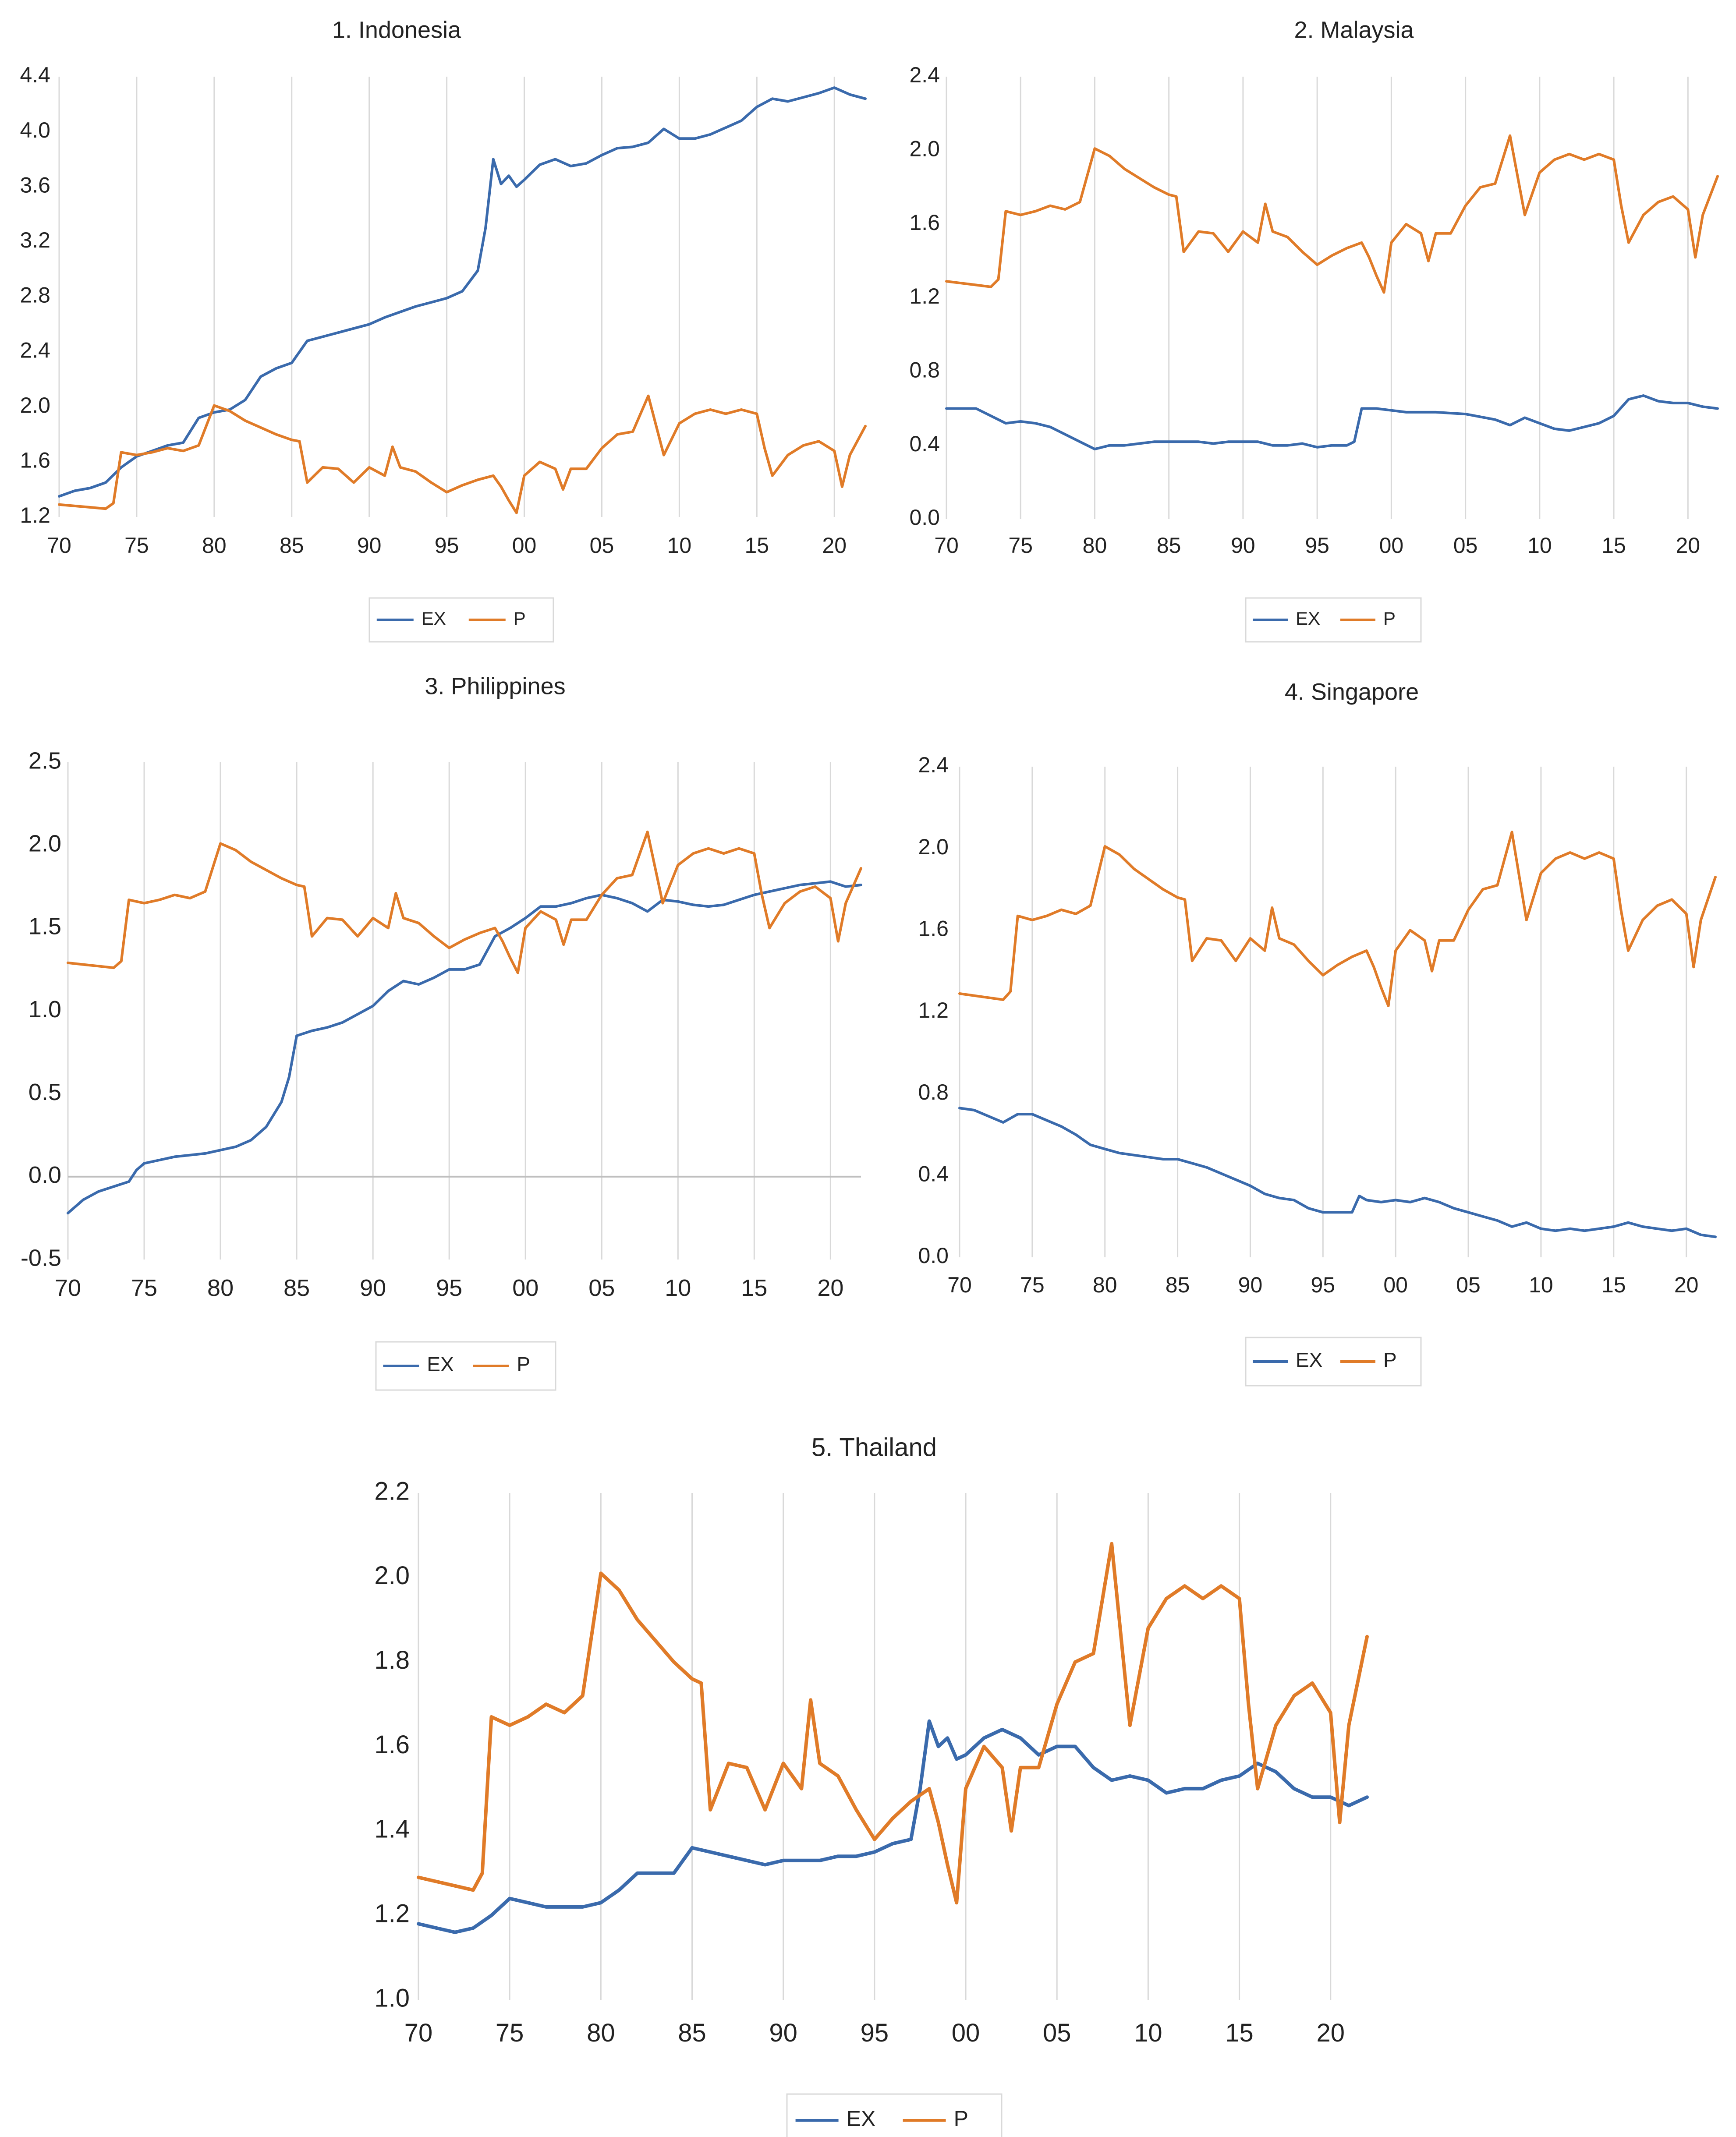 The width and height of the screenshot is (1736, 2137). Describe the element at coordinates (44, 760) in the screenshot. I see `y-tick-label: 2.5` at that location.